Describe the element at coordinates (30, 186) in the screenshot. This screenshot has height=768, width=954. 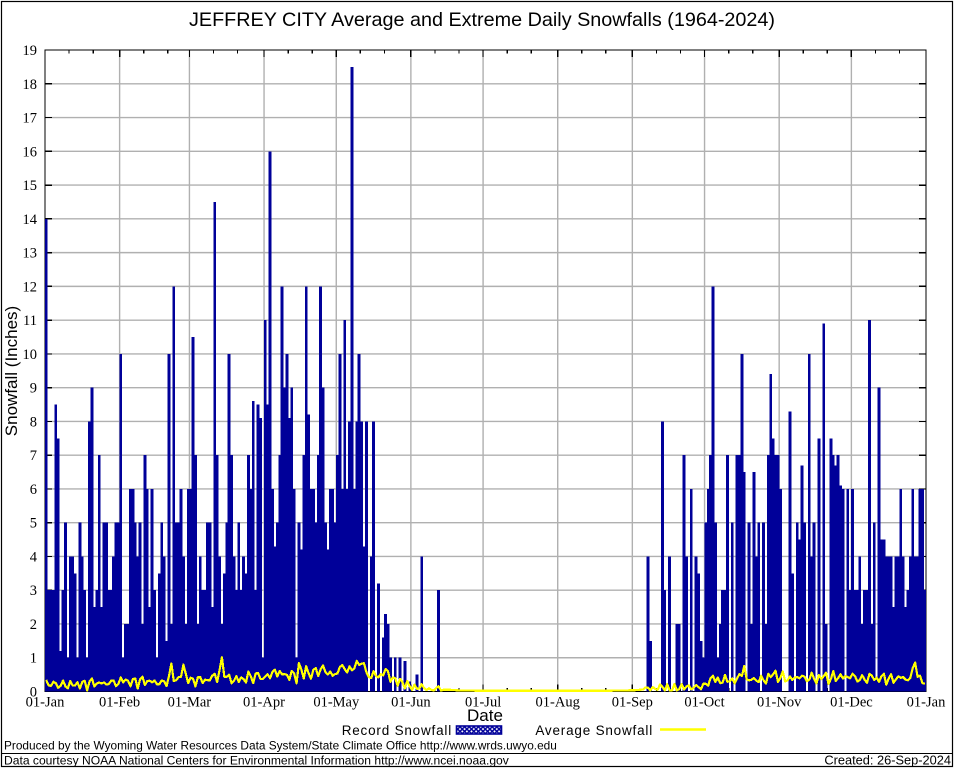
I see `svg-text: 15` at that location.